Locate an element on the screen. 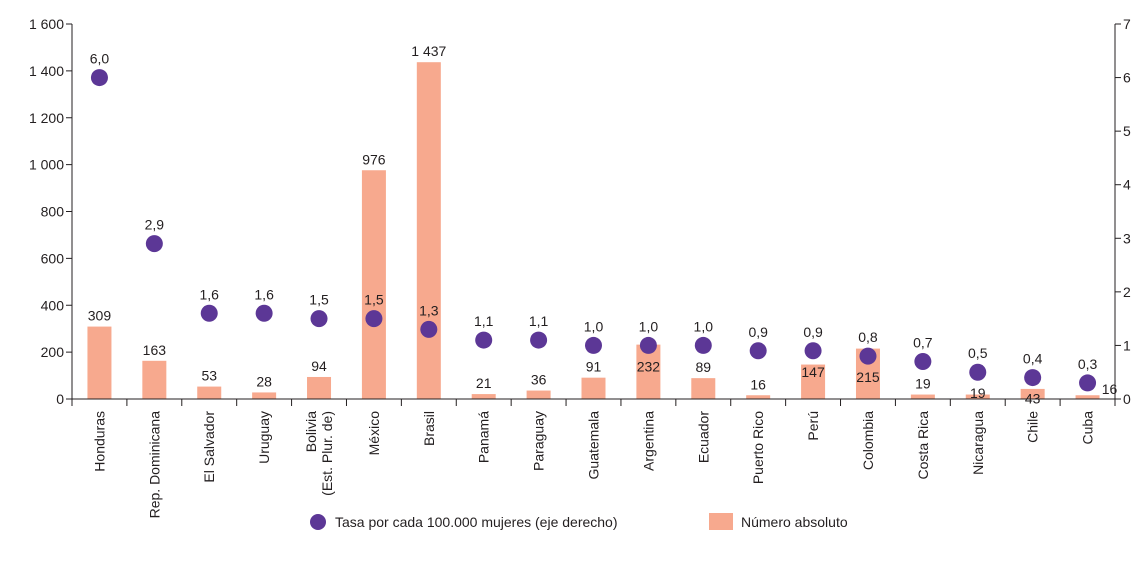 The image size is (1136, 563). y-left-tick-label: 400 is located at coordinates (53, 305).